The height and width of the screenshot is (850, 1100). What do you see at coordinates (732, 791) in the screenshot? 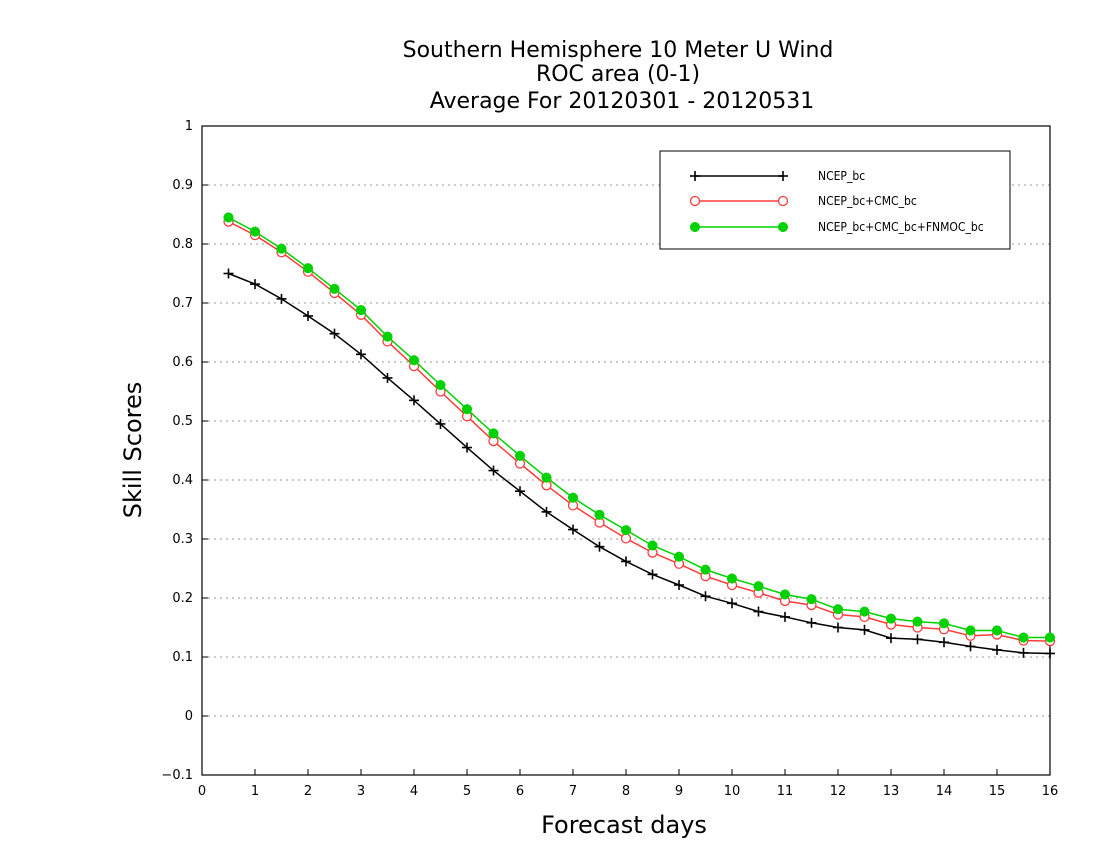
I see `x-tick-label: 10` at bounding box center [732, 791].